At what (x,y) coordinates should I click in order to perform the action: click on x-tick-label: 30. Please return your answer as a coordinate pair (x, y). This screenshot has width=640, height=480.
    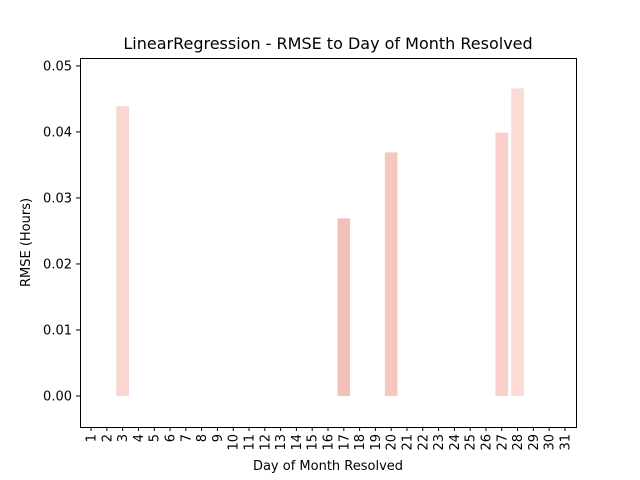
    Looking at the image, I should click on (550, 442).